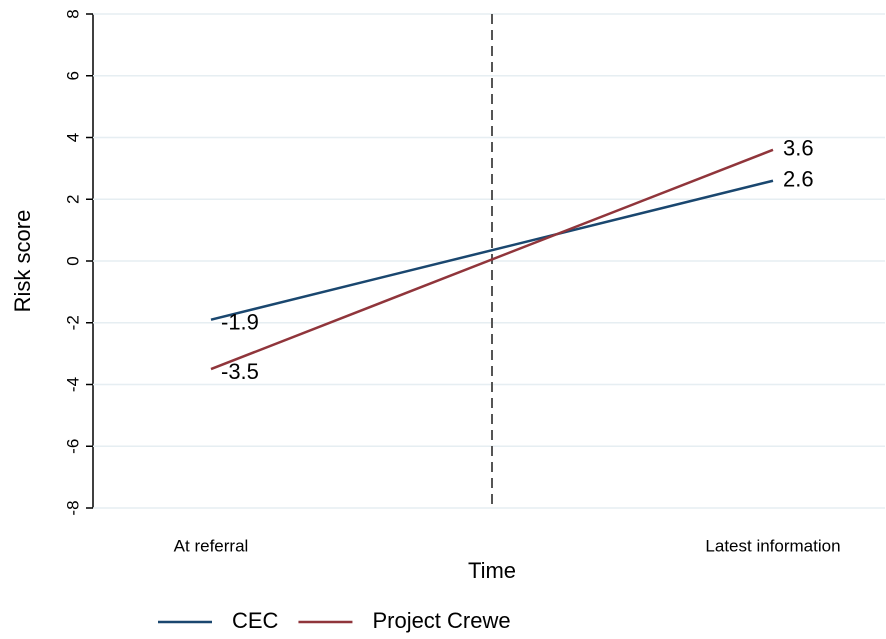 The height and width of the screenshot is (639, 886). Describe the element at coordinates (240, 371) in the screenshot. I see `value-label: -3.5` at that location.